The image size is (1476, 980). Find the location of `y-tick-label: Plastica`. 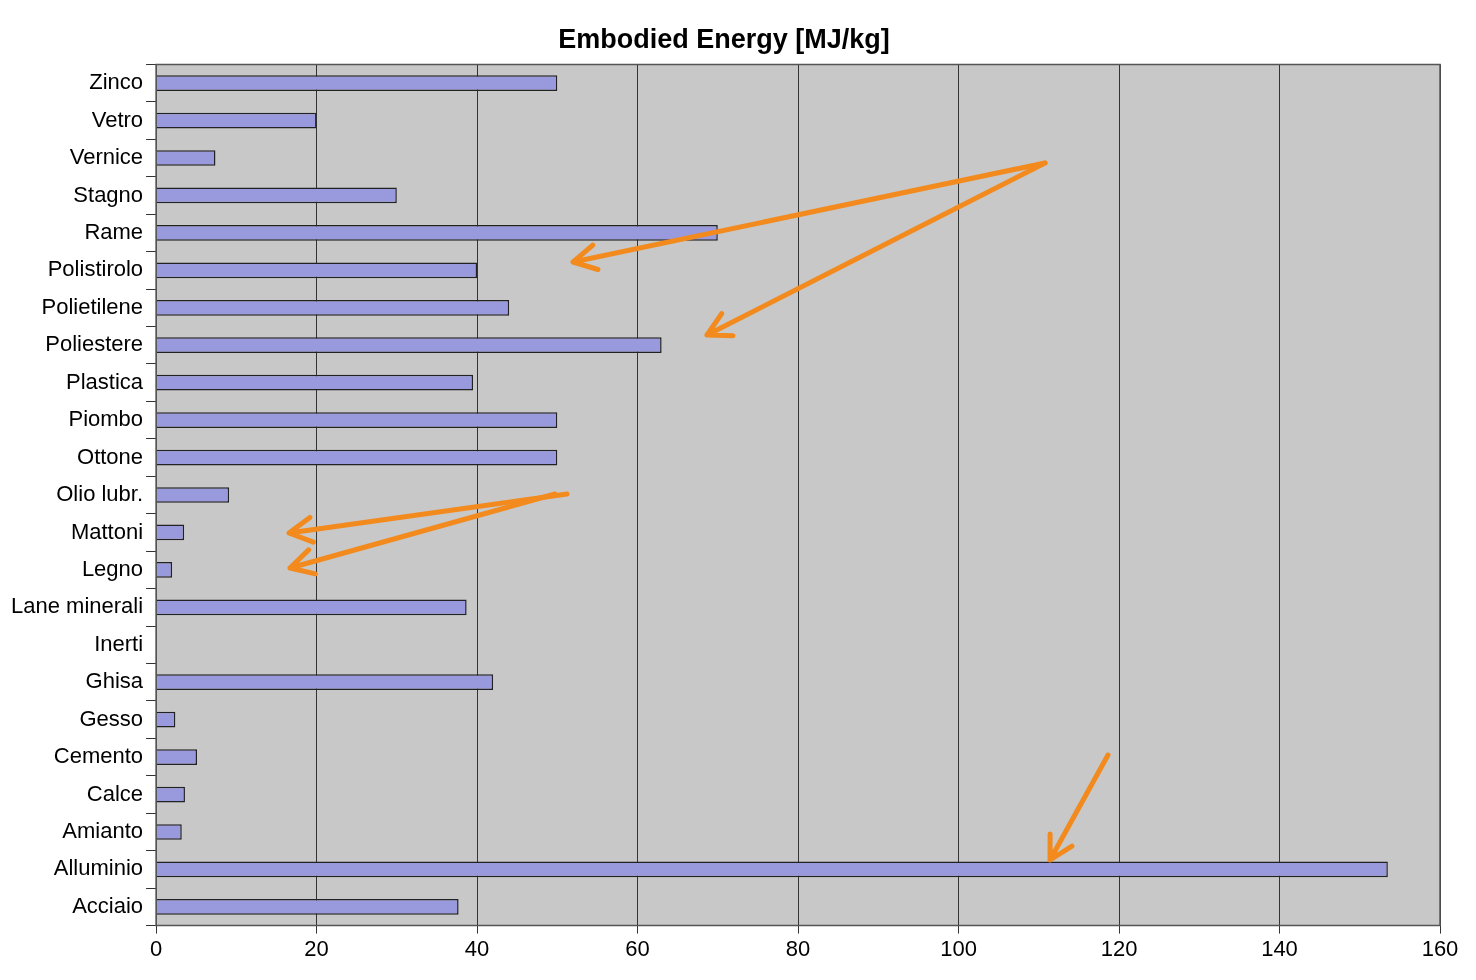

y-tick-label: Plastica is located at coordinates (105, 381).